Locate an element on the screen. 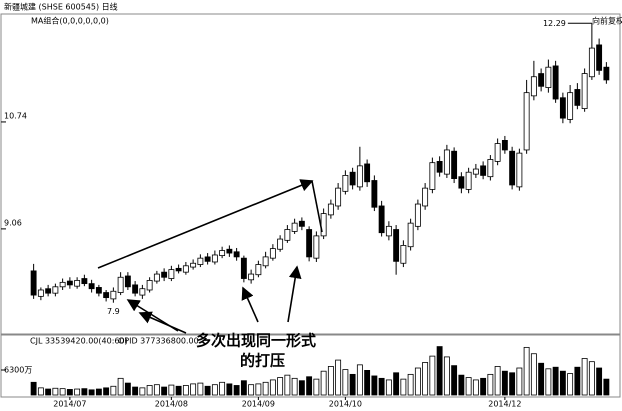 This screenshot has width=622, height=411. annotation: 多次出现同一形式 is located at coordinates (256, 341).